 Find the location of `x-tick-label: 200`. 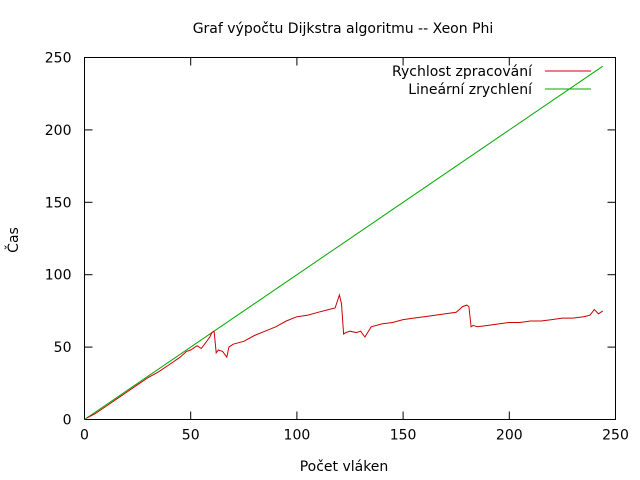

x-tick-label: 200 is located at coordinates (509, 436).